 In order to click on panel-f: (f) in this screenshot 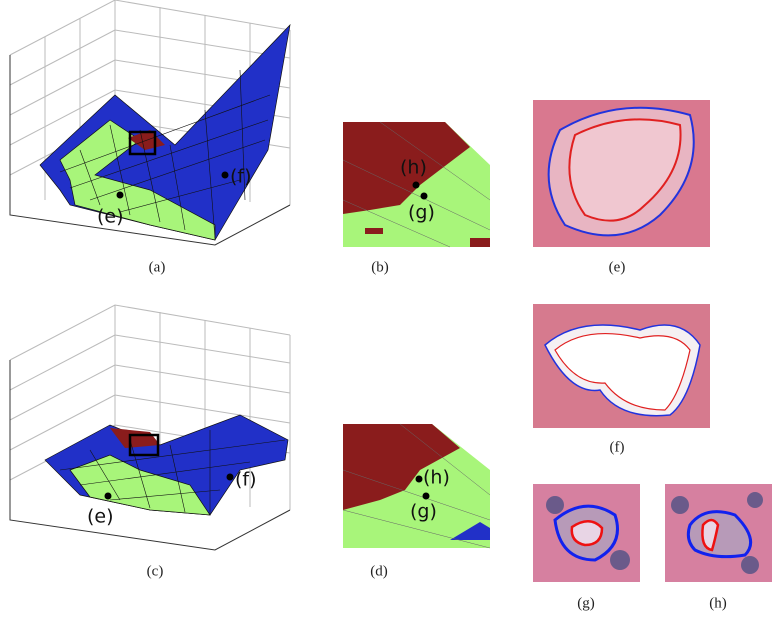, I will do `click(621, 379)`.